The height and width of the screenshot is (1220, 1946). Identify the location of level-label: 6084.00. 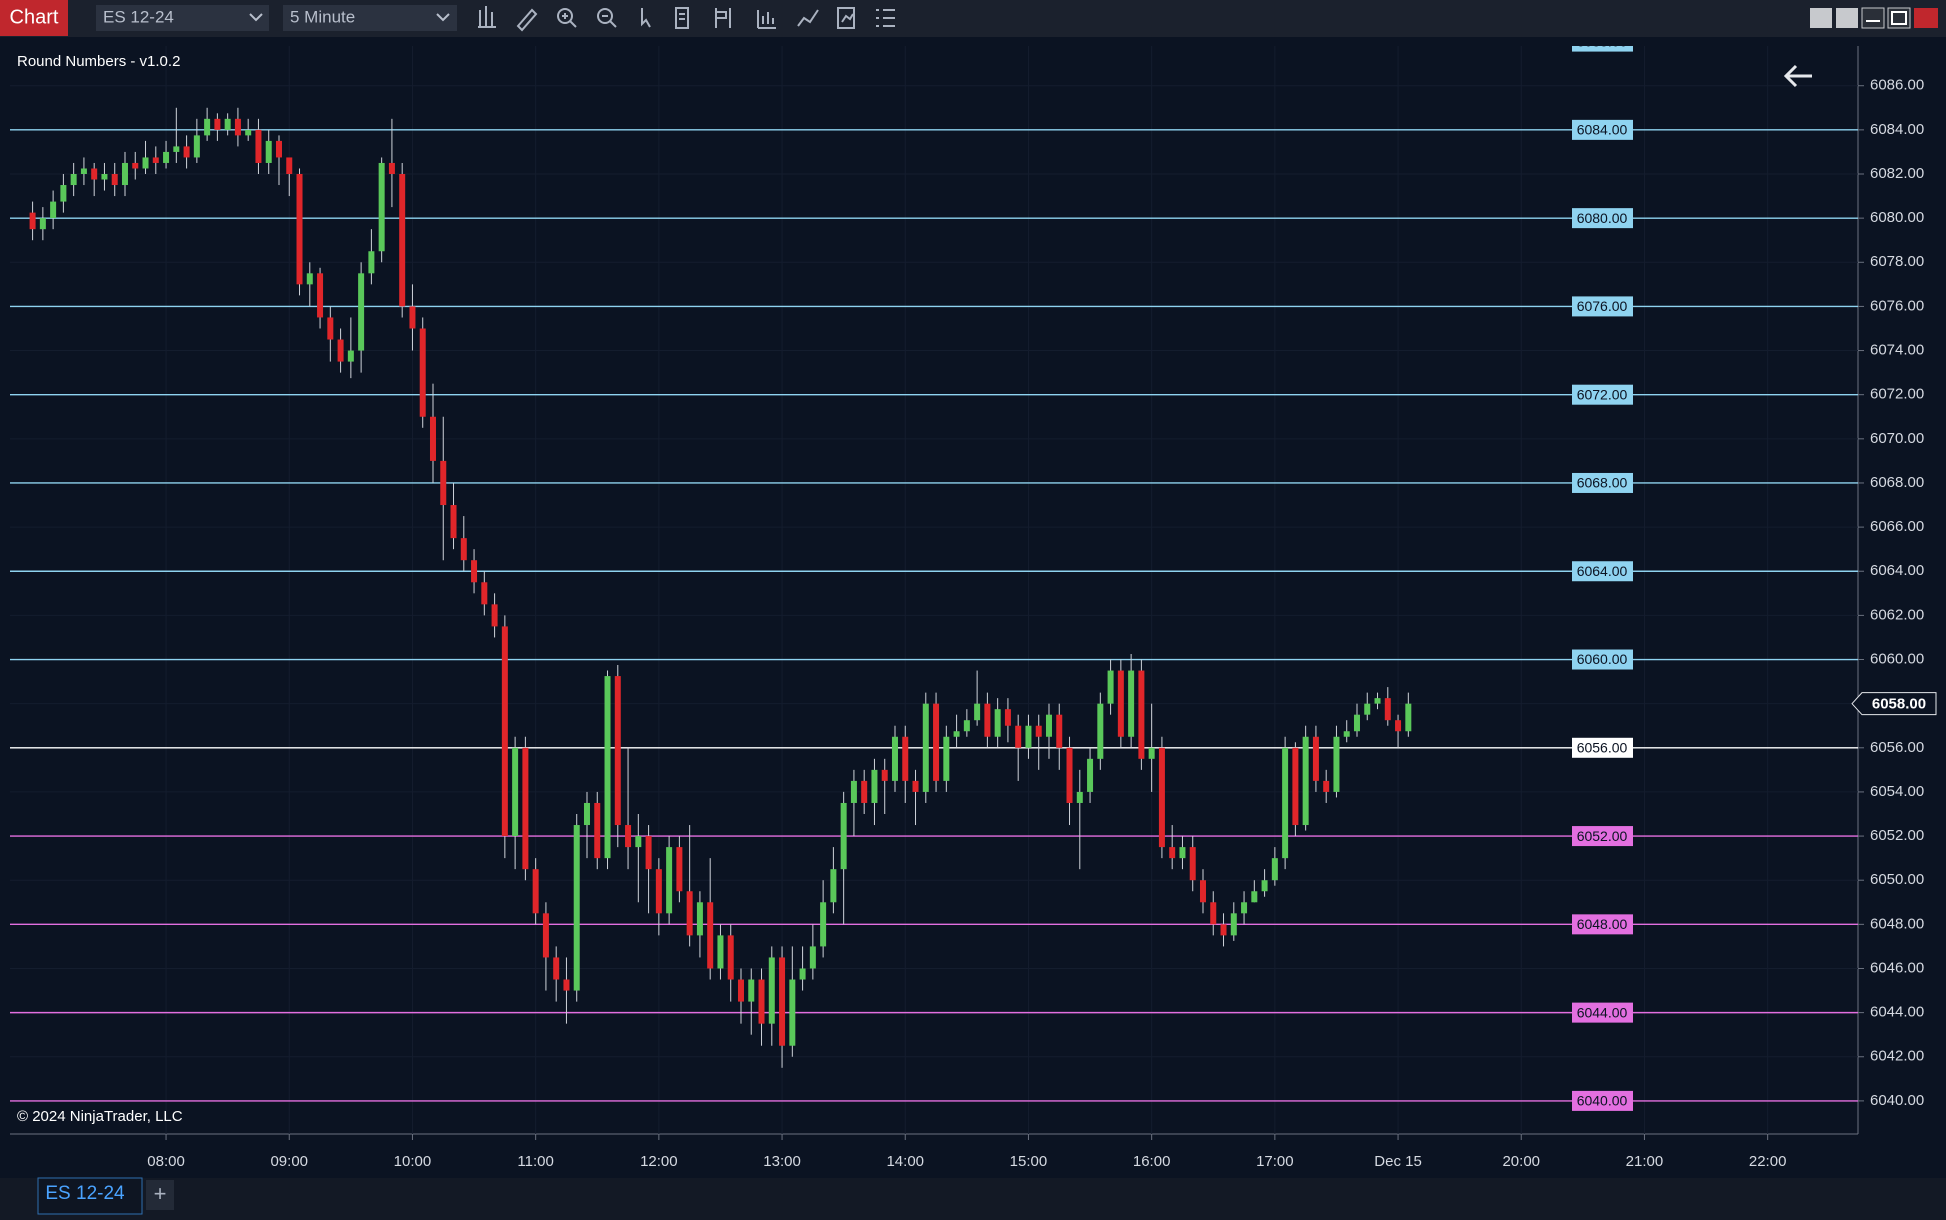
(1602, 130).